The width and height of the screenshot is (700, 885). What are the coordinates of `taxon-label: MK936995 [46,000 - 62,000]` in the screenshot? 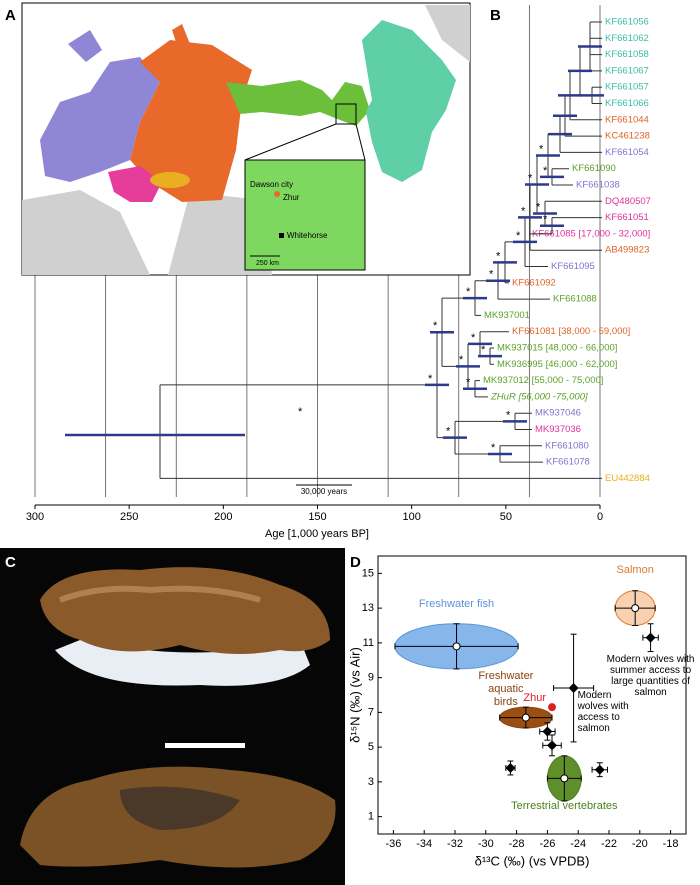 It's located at (557, 364).